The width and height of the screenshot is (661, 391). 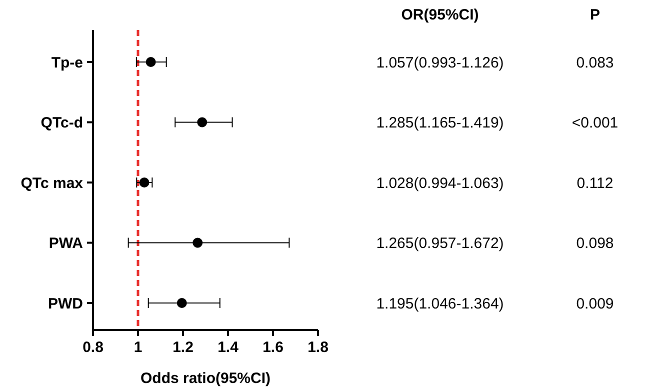 What do you see at coordinates (595, 243) in the screenshot?
I see `text: 0.098` at bounding box center [595, 243].